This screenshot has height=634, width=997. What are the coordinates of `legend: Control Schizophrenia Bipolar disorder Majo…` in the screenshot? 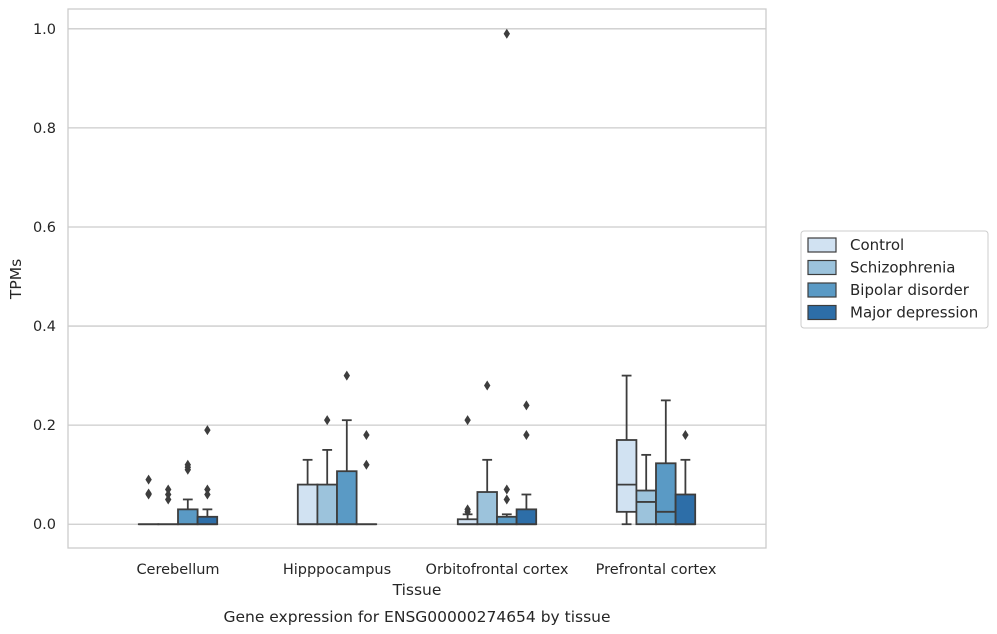 It's located at (894, 279).